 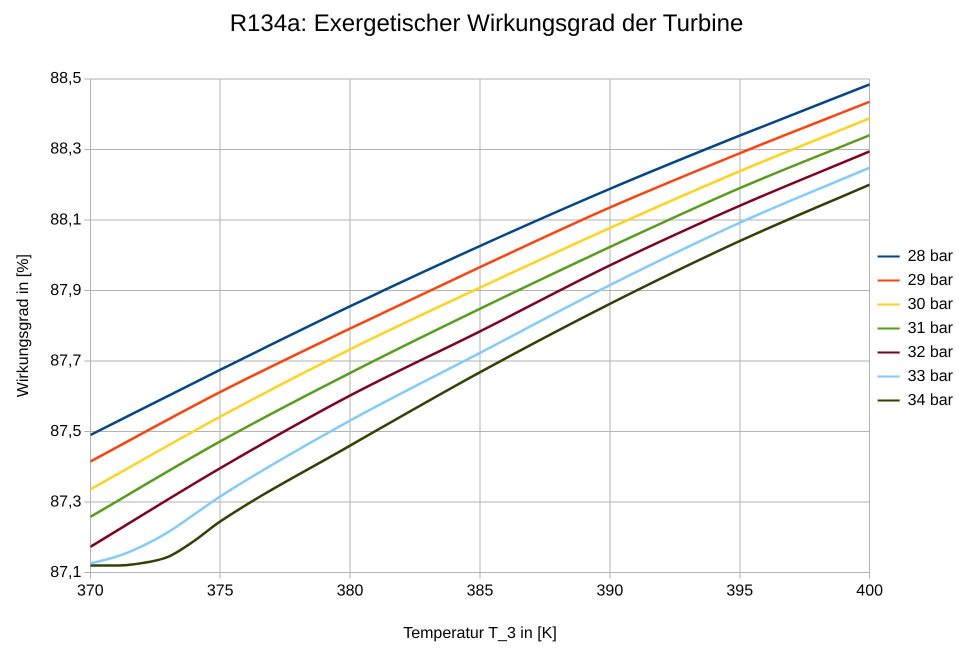 I want to click on y-axis-title: Wirkungsgrad in [%], so click(x=23, y=326).